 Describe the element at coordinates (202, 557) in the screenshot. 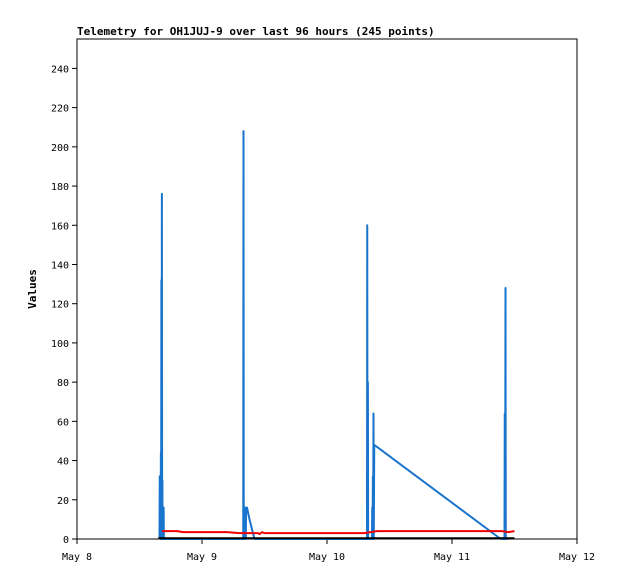

I see `x-tick-label: May 9` at that location.